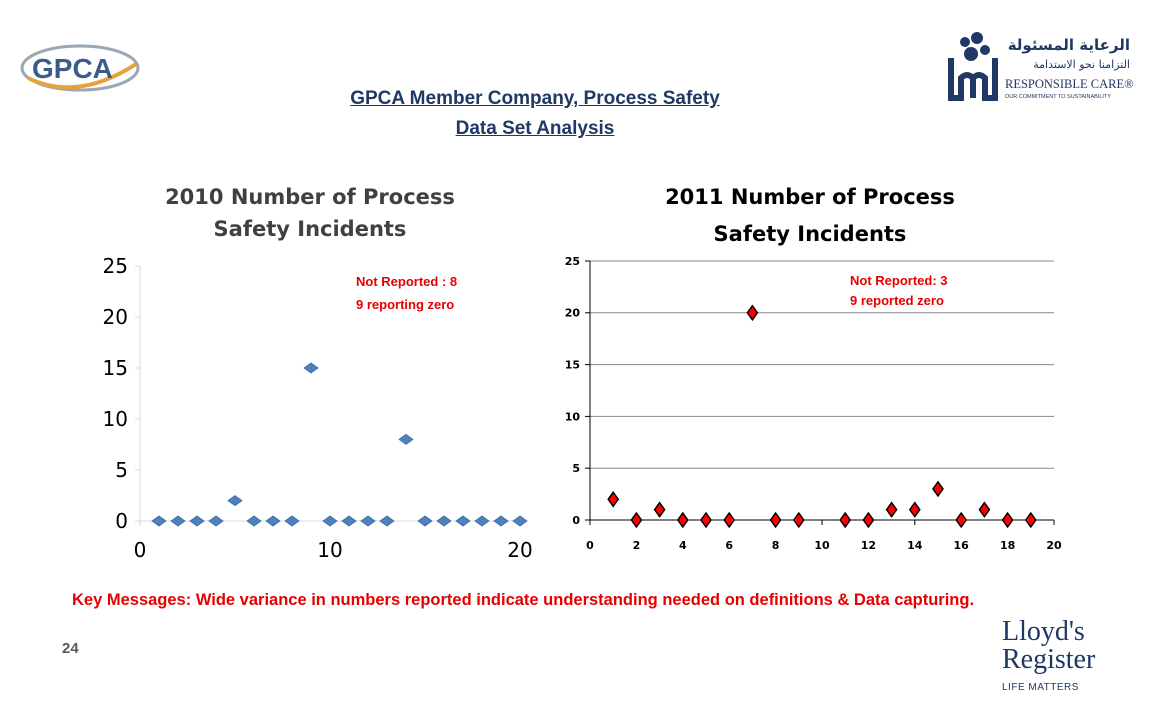  What do you see at coordinates (776, 545) in the screenshot?
I see `x-tick-label-4: 8` at bounding box center [776, 545].